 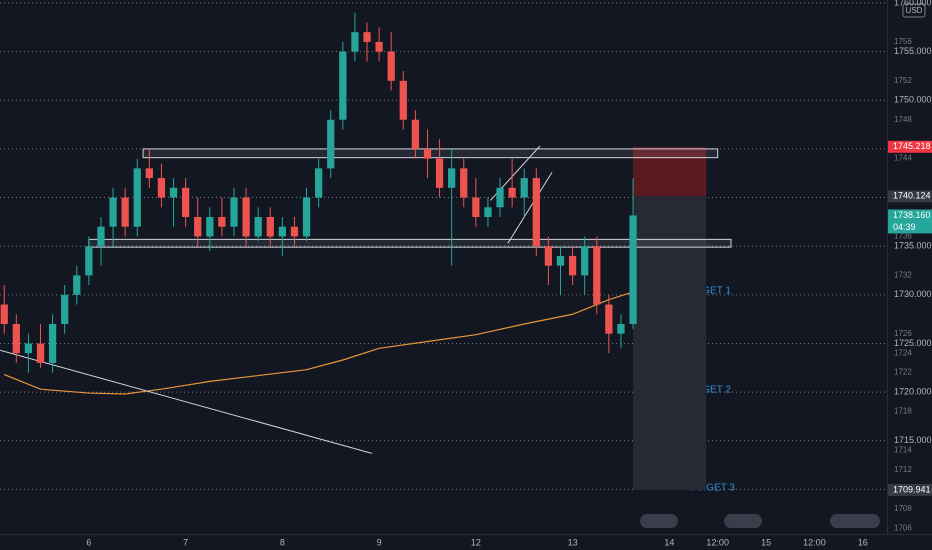 What do you see at coordinates (573, 542) in the screenshot?
I see `x-tick-label: 13` at bounding box center [573, 542].